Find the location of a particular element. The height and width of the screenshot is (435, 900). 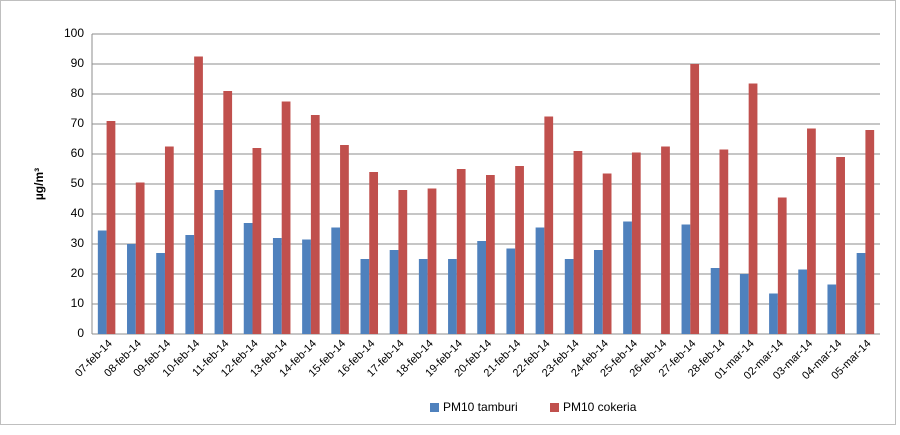

y-tick-label: 70 is located at coordinates (78, 123).